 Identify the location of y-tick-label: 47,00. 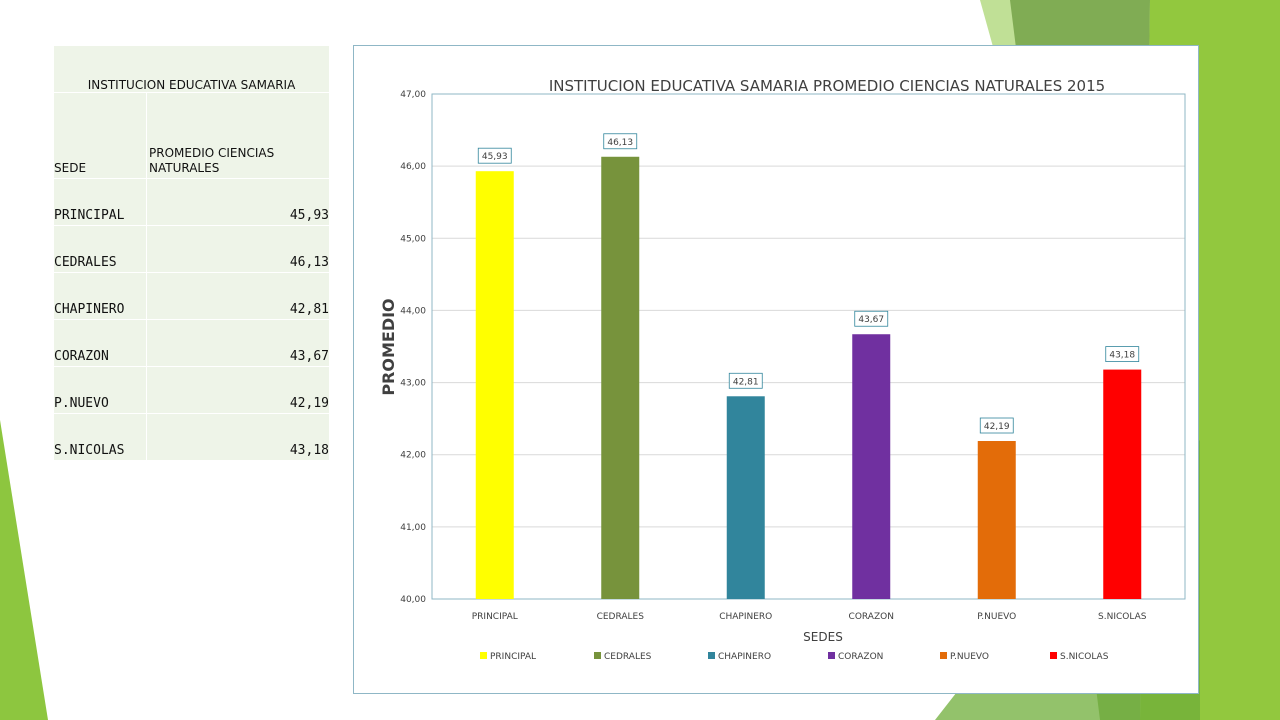
(413, 95).